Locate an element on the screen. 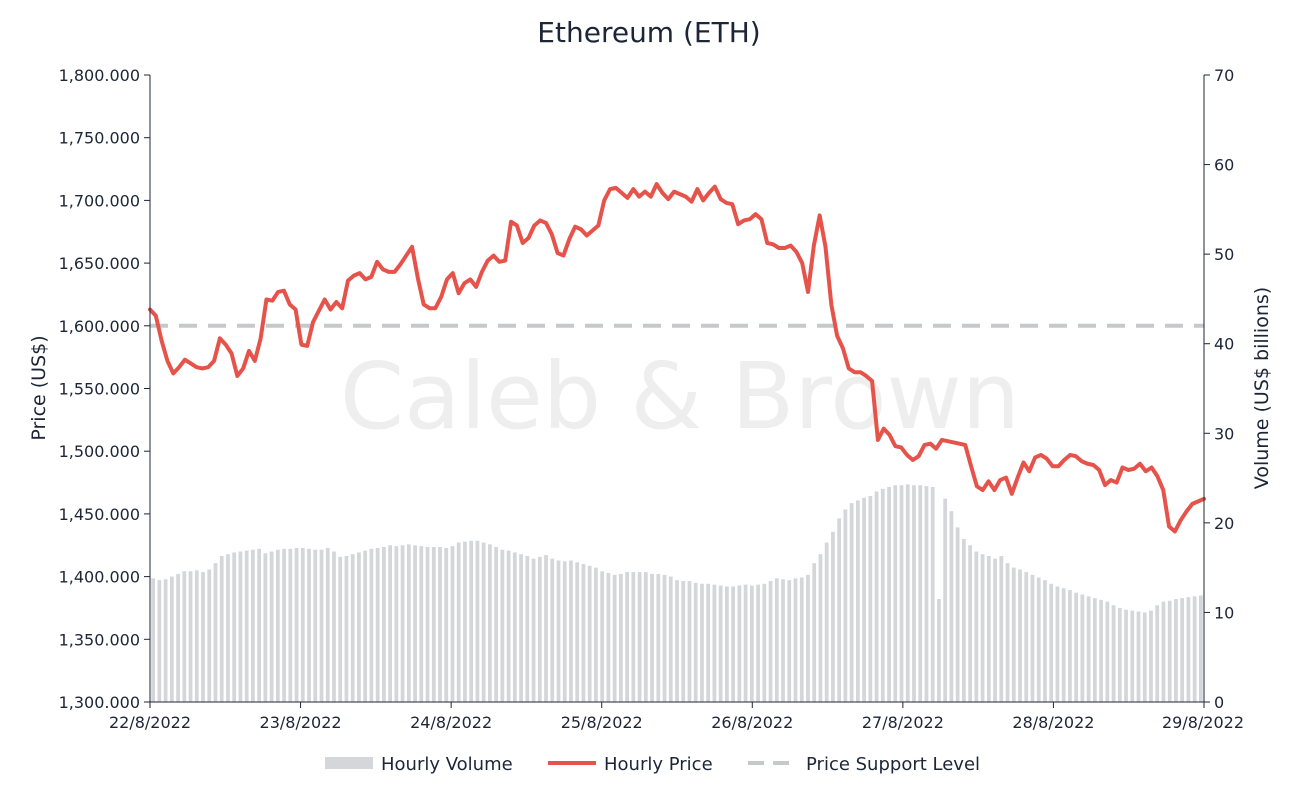 Image resolution: width=1298 pixels, height=792 pixels. left-tick-label: 1,600.000 is located at coordinates (99, 326).